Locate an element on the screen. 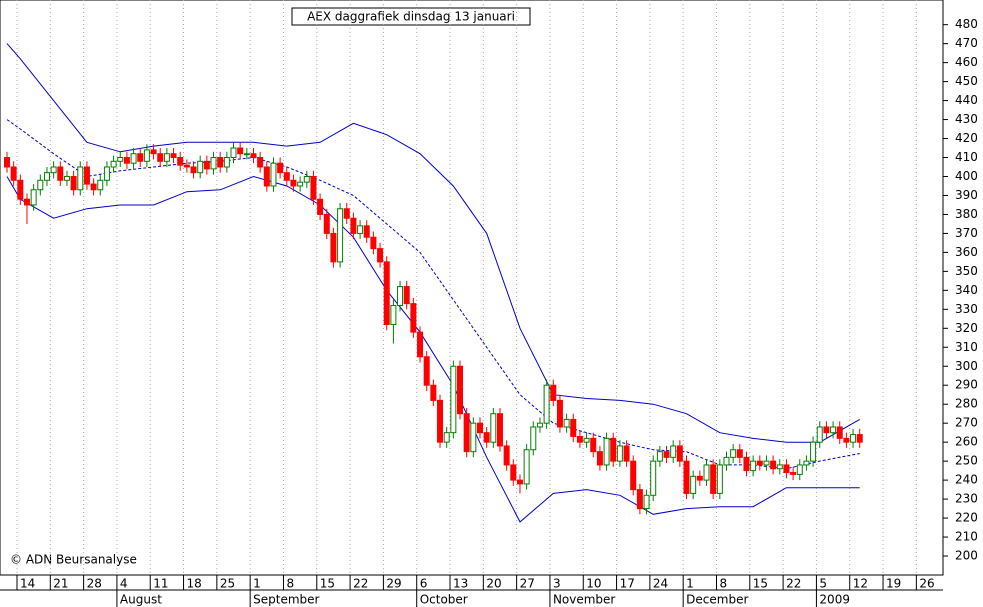  y-tick-label: 350 is located at coordinates (966, 271).